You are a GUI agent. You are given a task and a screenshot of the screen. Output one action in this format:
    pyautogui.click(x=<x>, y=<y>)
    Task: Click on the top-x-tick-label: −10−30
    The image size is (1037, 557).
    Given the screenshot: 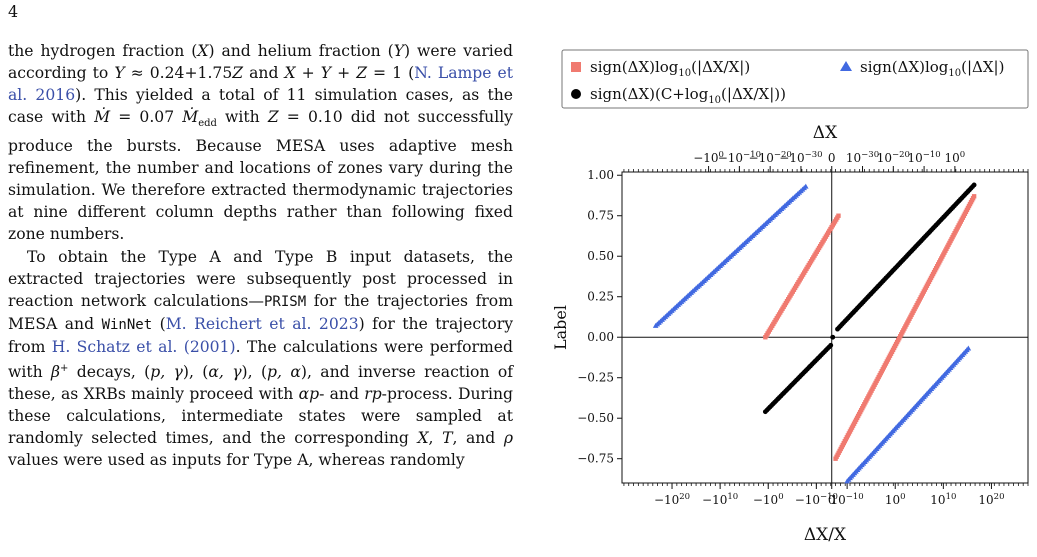 What is the action you would take?
    pyautogui.click(x=800, y=157)
    